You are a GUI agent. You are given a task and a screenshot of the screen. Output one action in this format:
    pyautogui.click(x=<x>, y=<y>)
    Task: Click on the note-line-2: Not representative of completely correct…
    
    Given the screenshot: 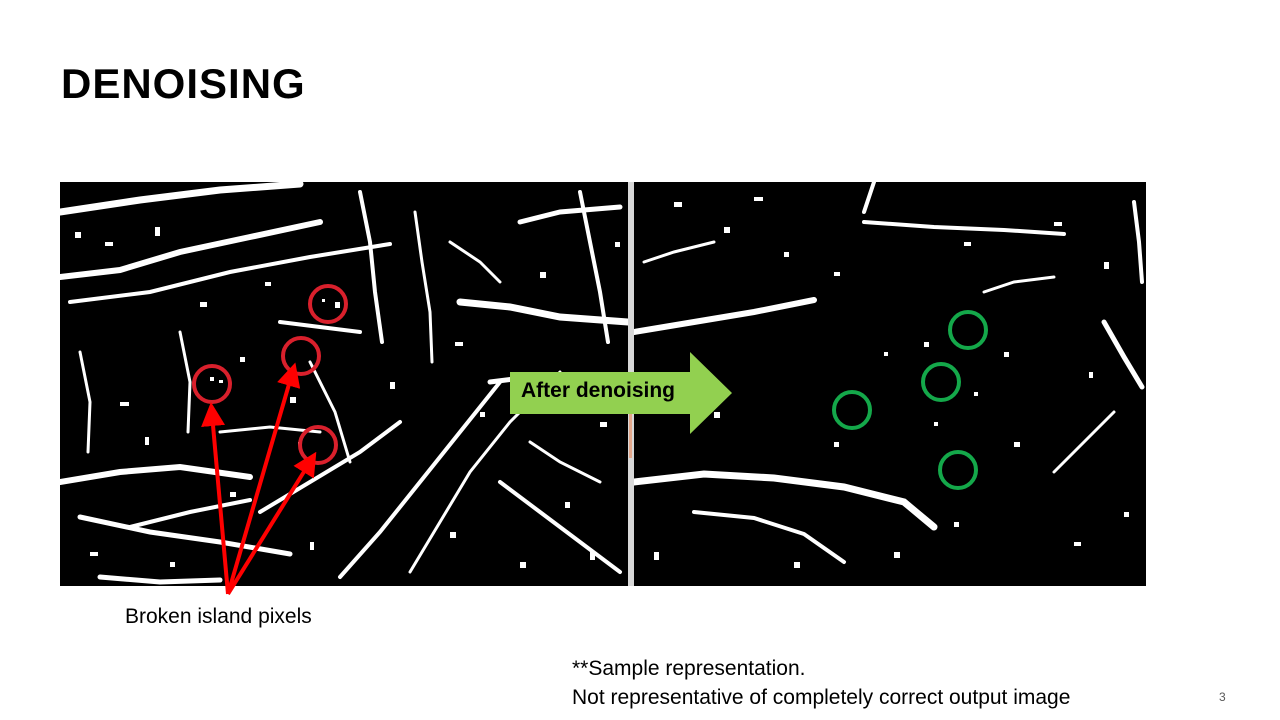 What is the action you would take?
    pyautogui.click(x=821, y=697)
    